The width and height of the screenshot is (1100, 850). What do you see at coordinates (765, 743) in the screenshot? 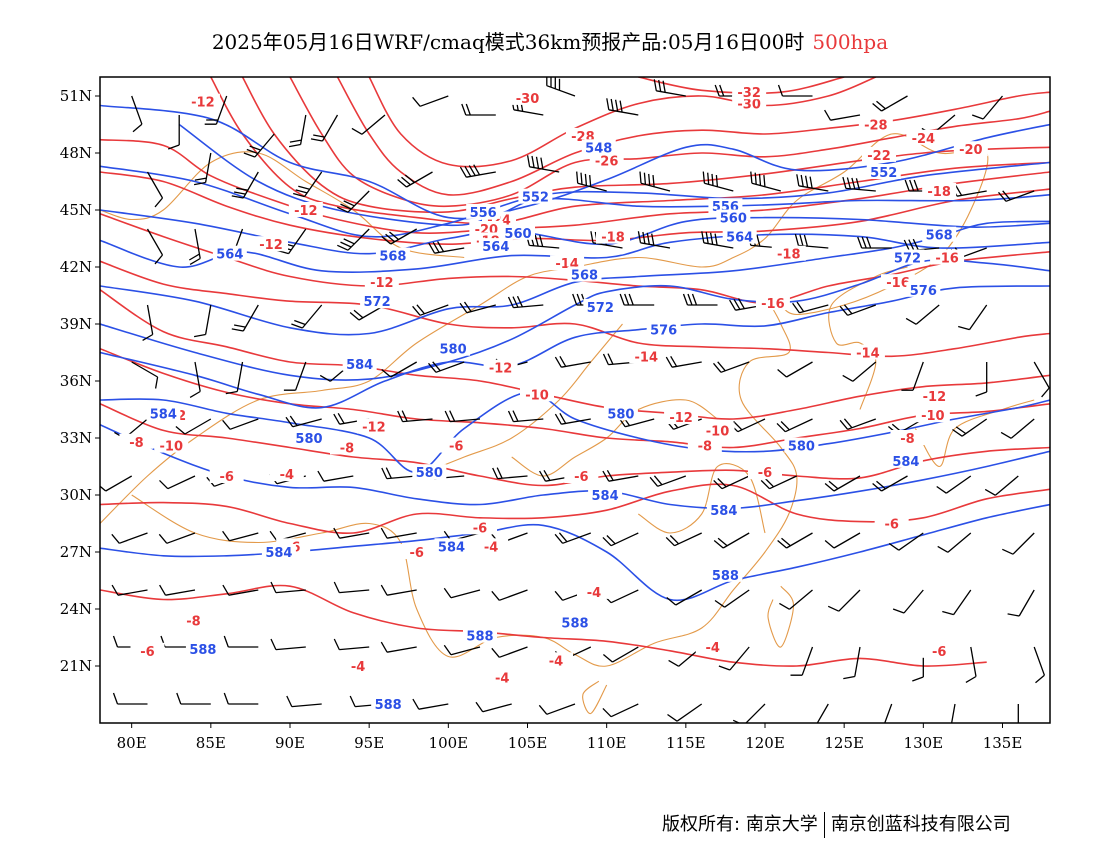
I see `lon-tick-label: 120E` at bounding box center [765, 743].